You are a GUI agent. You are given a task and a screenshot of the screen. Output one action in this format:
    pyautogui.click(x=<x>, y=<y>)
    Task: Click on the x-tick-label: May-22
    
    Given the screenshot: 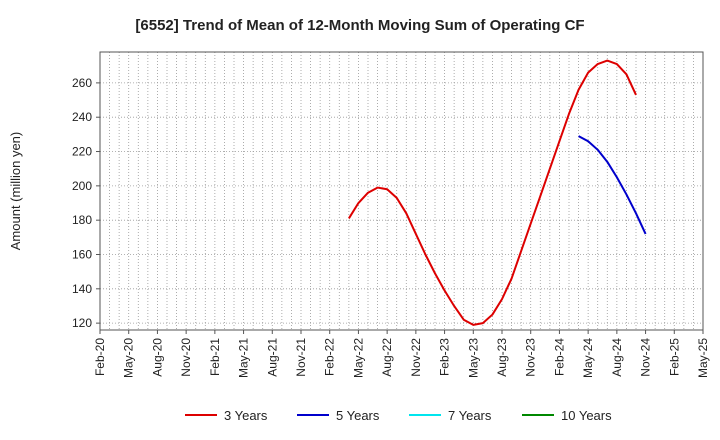 What is the action you would take?
    pyautogui.click(x=358, y=358)
    